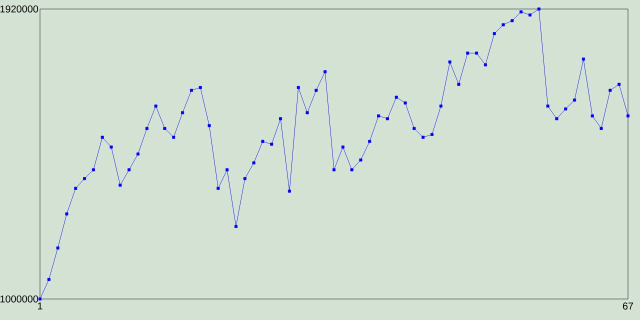  I want to click on y-tick-label: 1920000, so click(19, 9).